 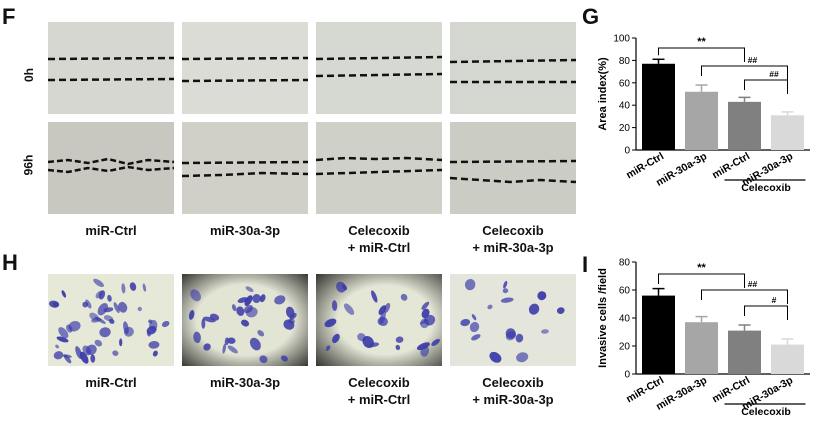 What do you see at coordinates (111, 382) in the screenshot?
I see `caption-h-1: miR-Ctrl` at bounding box center [111, 382].